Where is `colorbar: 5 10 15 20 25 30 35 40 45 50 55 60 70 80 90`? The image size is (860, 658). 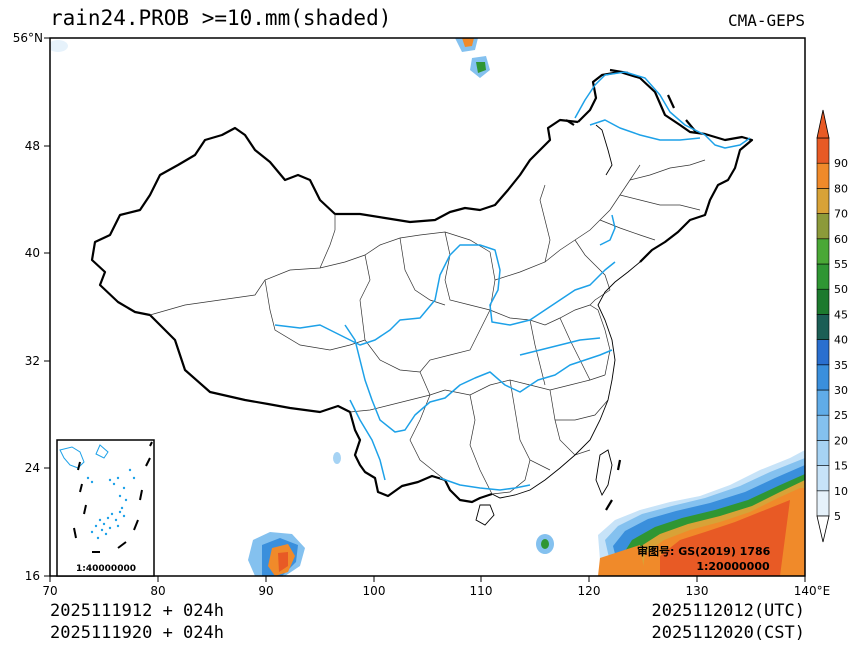 colorbar: 5 10 15 20 25 30 35 40 45 50 55 60 70 80 90 is located at coordinates (832, 326).